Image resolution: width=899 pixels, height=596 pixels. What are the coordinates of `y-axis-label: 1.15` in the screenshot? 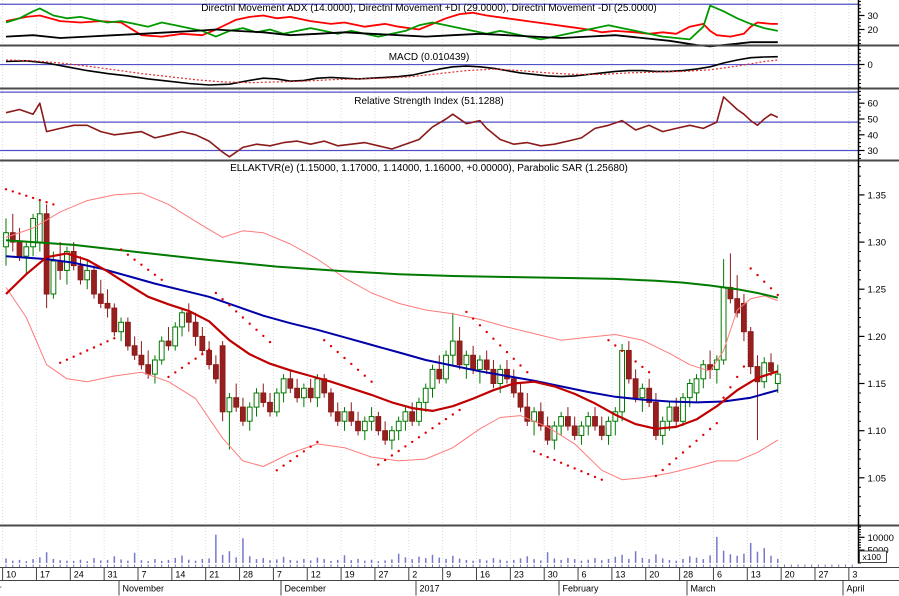 It's located at (877, 384).